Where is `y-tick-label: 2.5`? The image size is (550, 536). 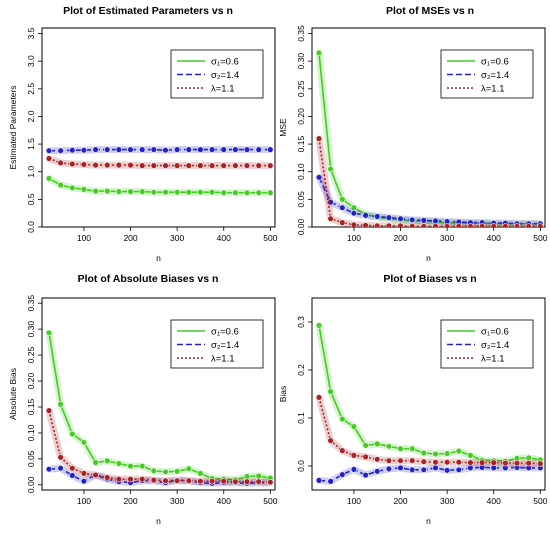 y-tick-label: 2.5 is located at coordinates (31, 89).